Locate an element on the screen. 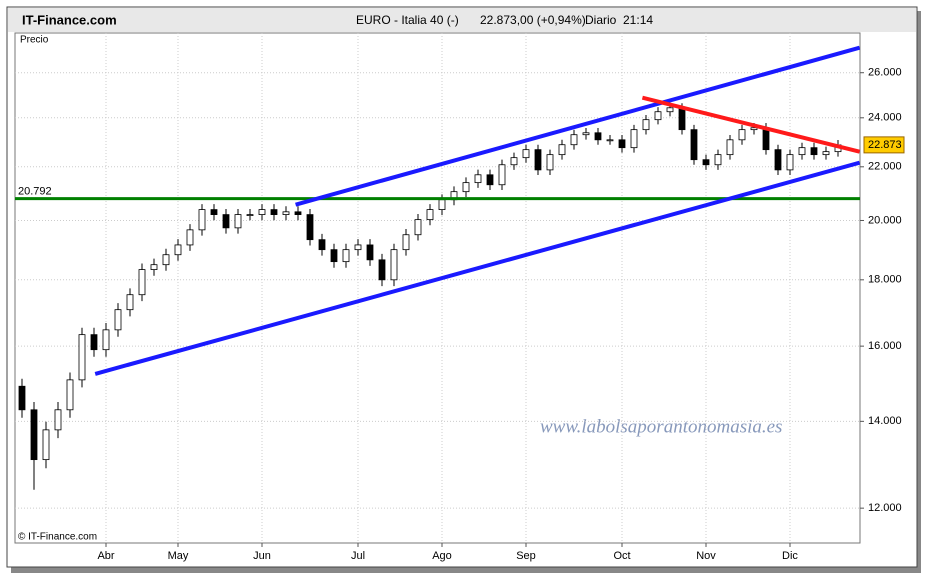 Image resolution: width=926 pixels, height=576 pixels. x-tick-label: Ago is located at coordinates (442, 556).